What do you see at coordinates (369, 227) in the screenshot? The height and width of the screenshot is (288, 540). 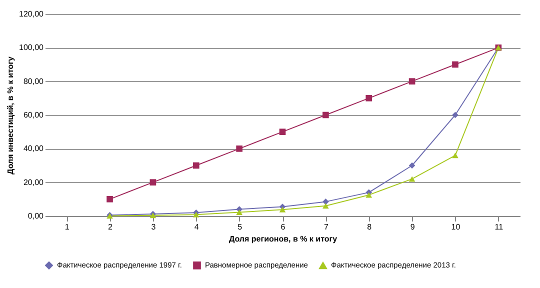 I see `x-tick-label: 8` at bounding box center [369, 227].